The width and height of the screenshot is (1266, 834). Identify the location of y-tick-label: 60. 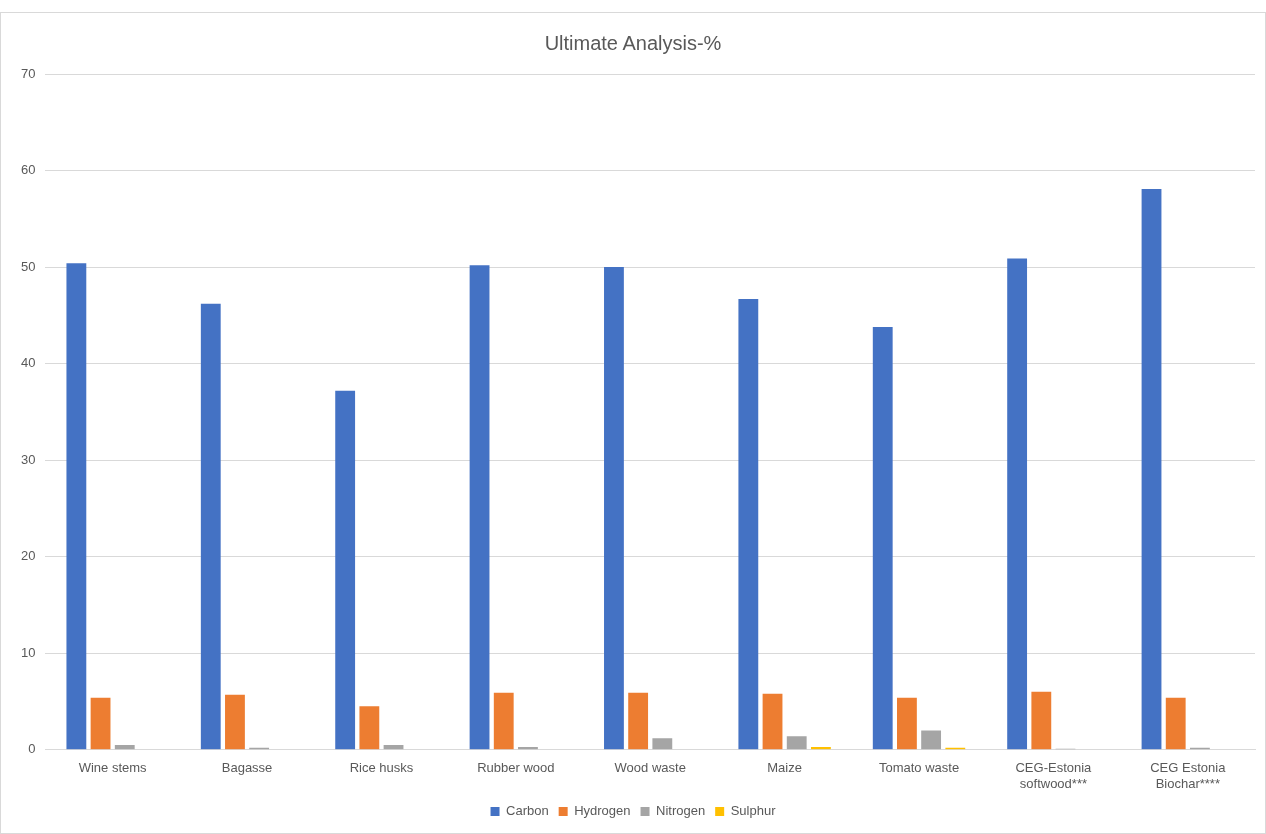
(28, 170).